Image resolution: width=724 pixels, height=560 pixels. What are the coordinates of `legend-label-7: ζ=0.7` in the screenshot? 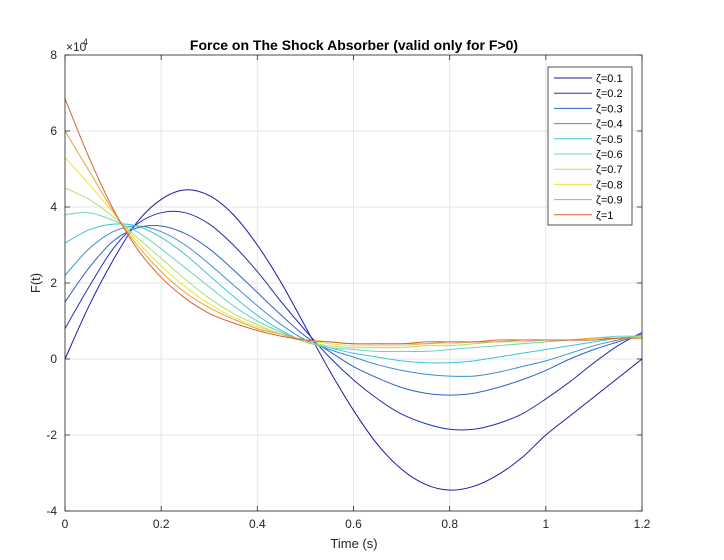 It's located at (609, 170).